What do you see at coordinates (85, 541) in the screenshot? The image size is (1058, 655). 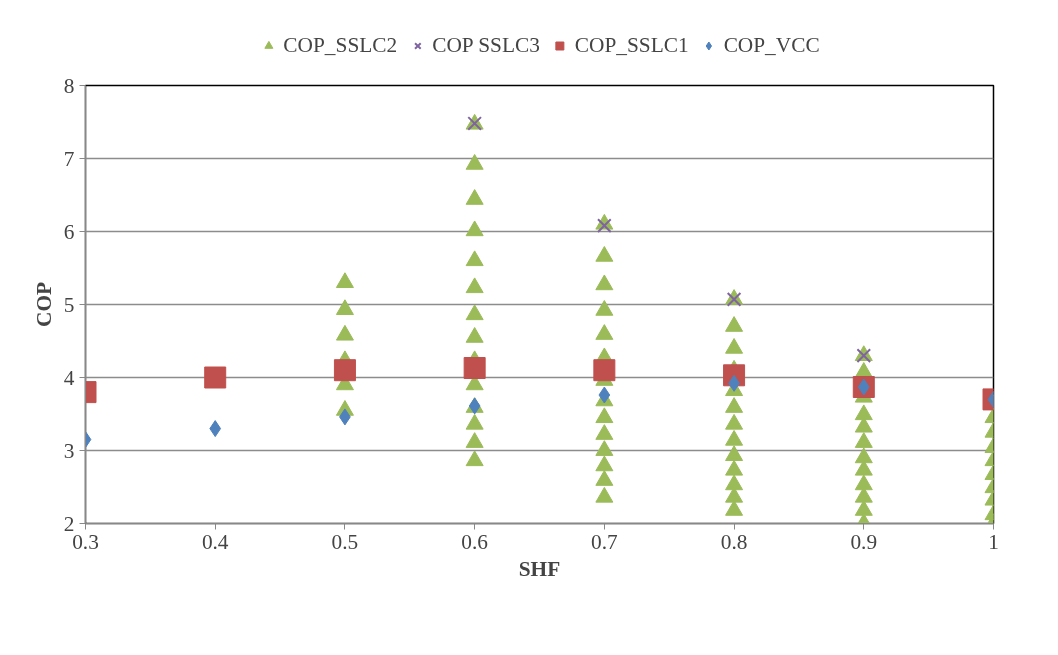 I see `x-tick-label: 0.3` at bounding box center [85, 541].